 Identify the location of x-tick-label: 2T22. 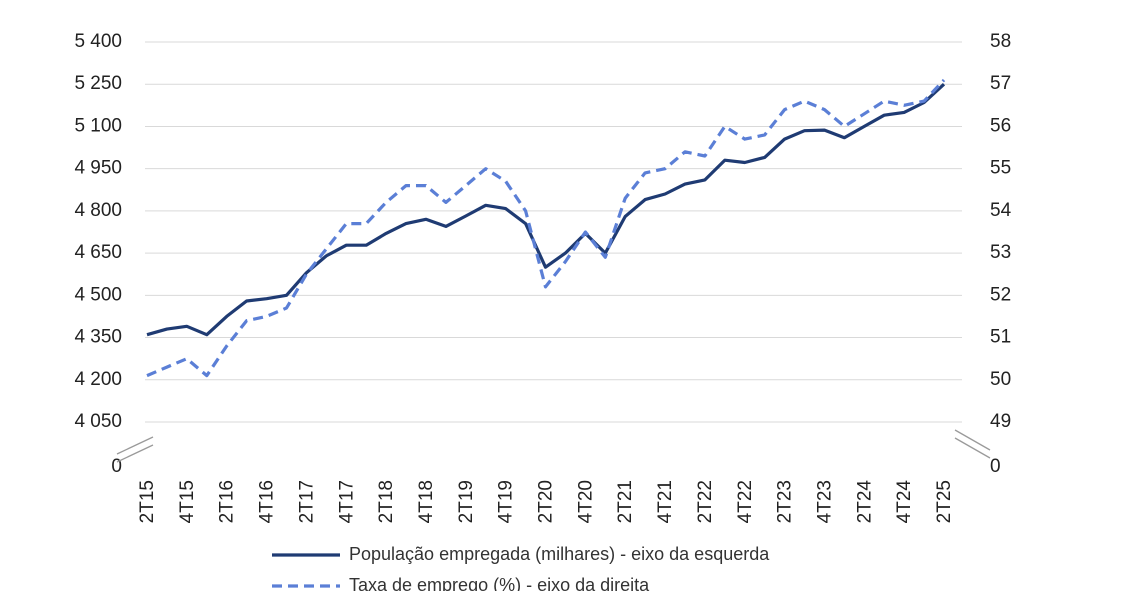
(705, 501).